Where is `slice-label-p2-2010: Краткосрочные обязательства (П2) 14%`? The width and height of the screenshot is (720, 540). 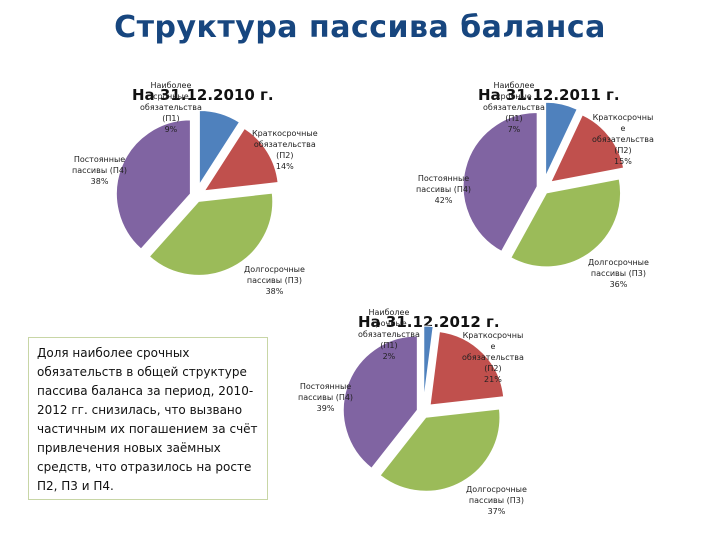 slice-label-p2-2010: Краткосрочные обязательства (П2) 14% is located at coordinates (285, 150).